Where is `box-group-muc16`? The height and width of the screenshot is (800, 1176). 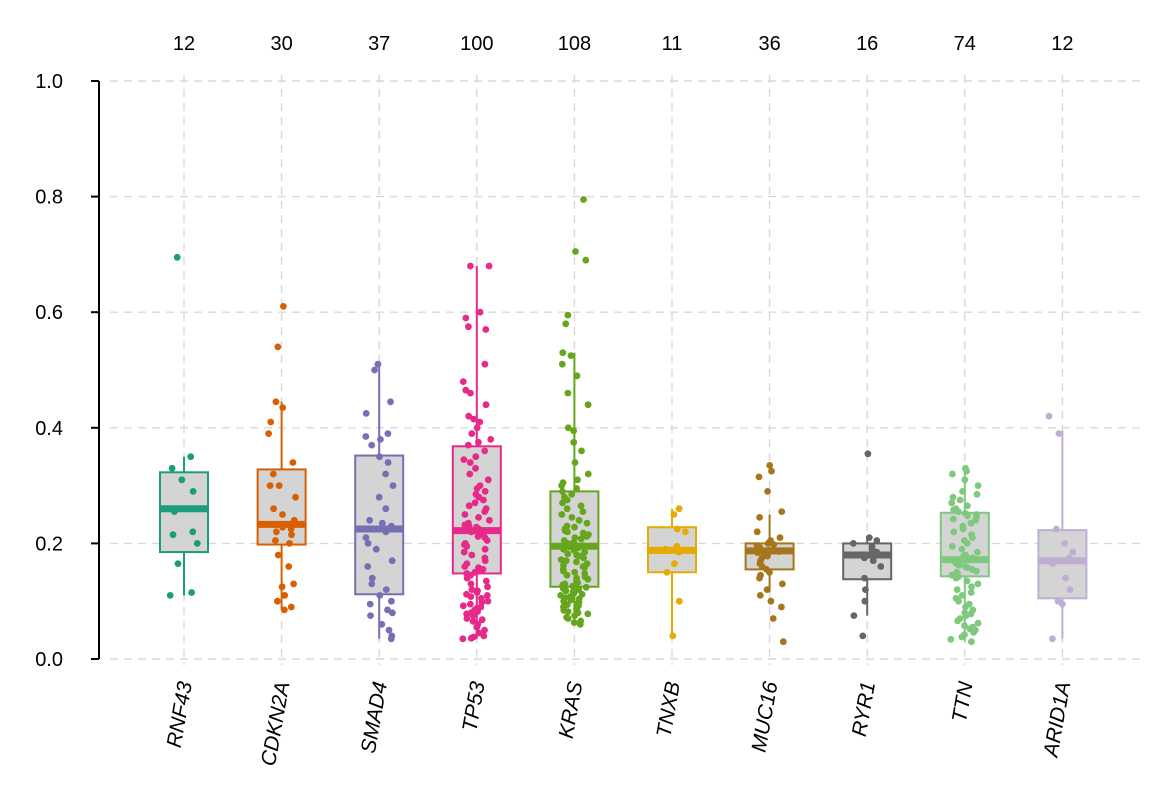
box-group-muc16 is located at coordinates (769, 554).